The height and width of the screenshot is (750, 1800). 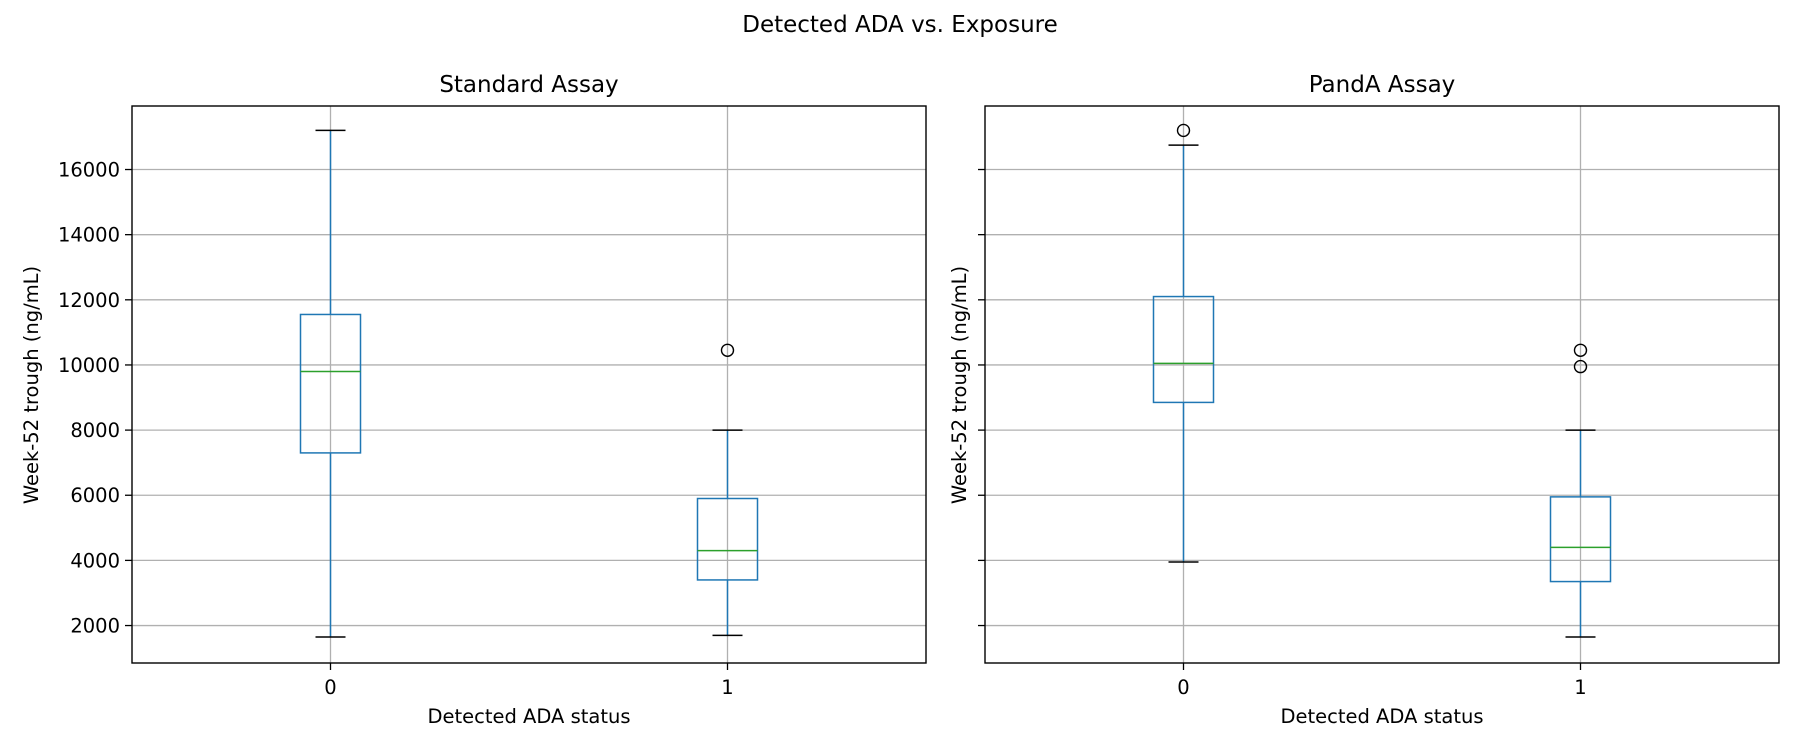 What do you see at coordinates (1382, 85) in the screenshot?
I see `panel-title: PandA Assay` at bounding box center [1382, 85].